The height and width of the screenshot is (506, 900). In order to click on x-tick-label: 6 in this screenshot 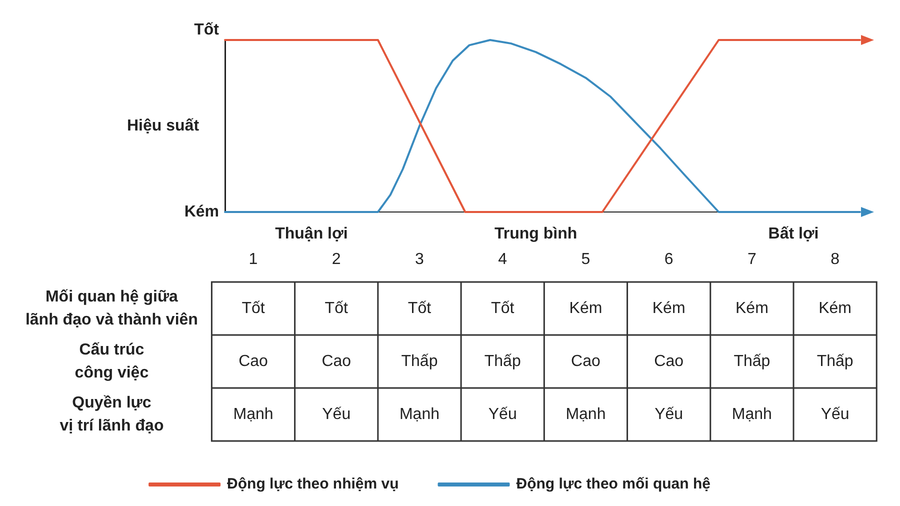, I will do `click(669, 259)`.